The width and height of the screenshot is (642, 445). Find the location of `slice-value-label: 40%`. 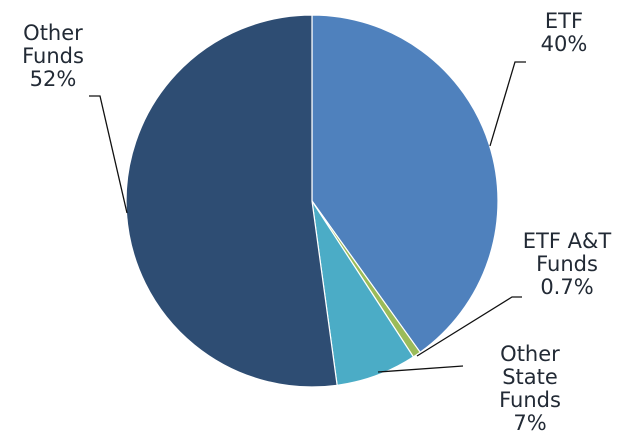

slice-value-label: 40% is located at coordinates (564, 44).